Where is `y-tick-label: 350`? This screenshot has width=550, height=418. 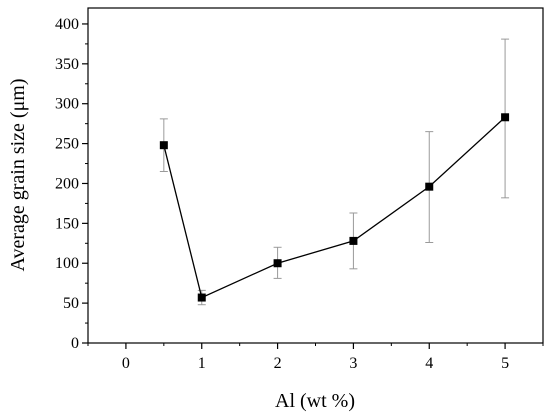
y-tick-label: 350 is located at coordinates (67, 64).